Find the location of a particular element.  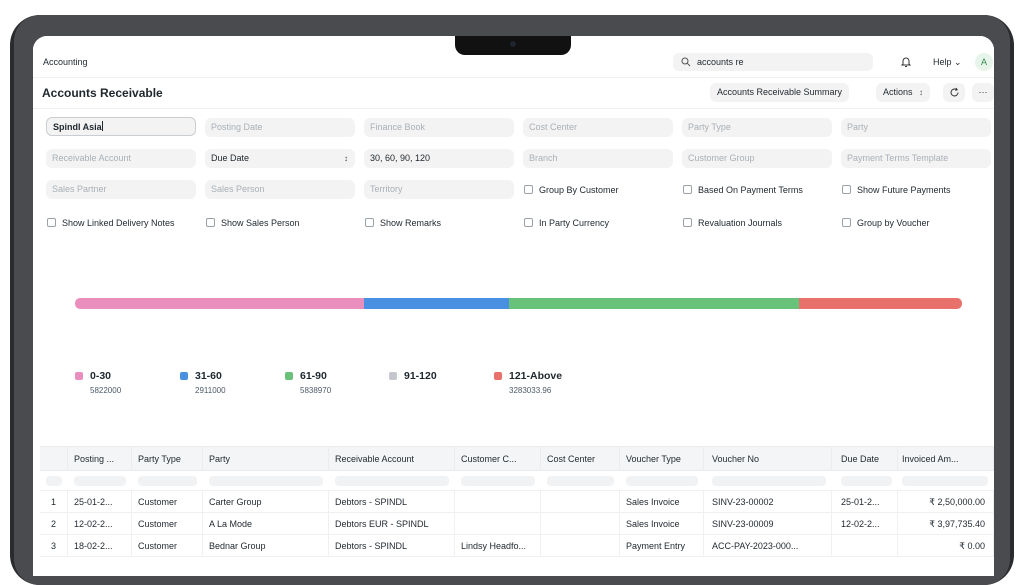

table-cell: Bednar Group is located at coordinates (266, 546).